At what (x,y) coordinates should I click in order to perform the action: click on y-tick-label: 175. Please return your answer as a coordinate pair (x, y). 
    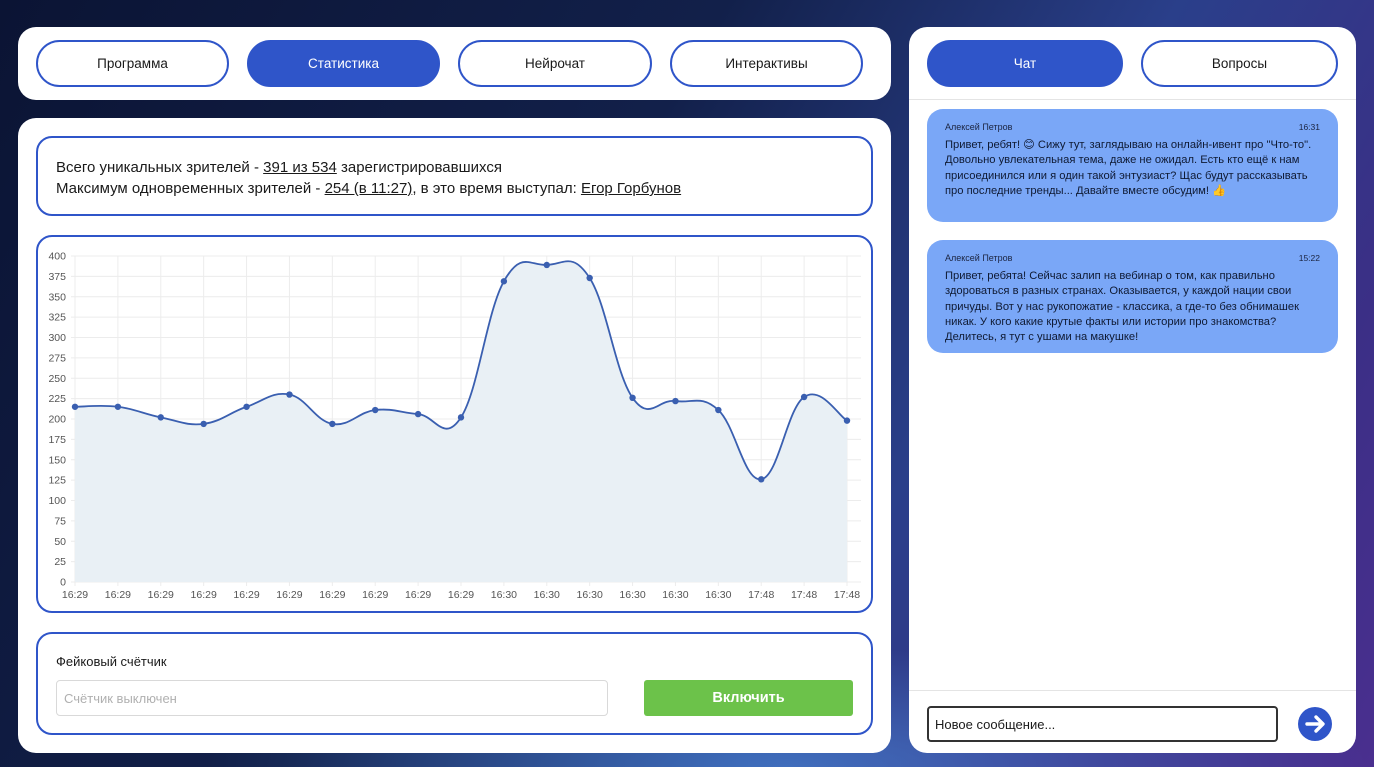
    Looking at the image, I should click on (57, 440).